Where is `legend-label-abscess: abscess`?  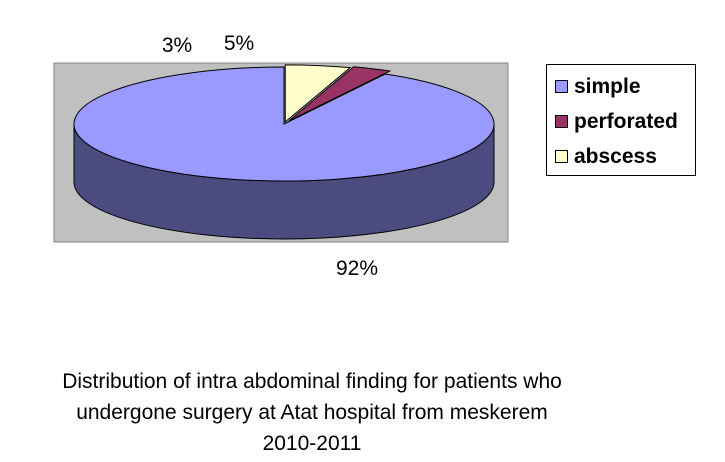
legend-label-abscess: abscess is located at coordinates (615, 156).